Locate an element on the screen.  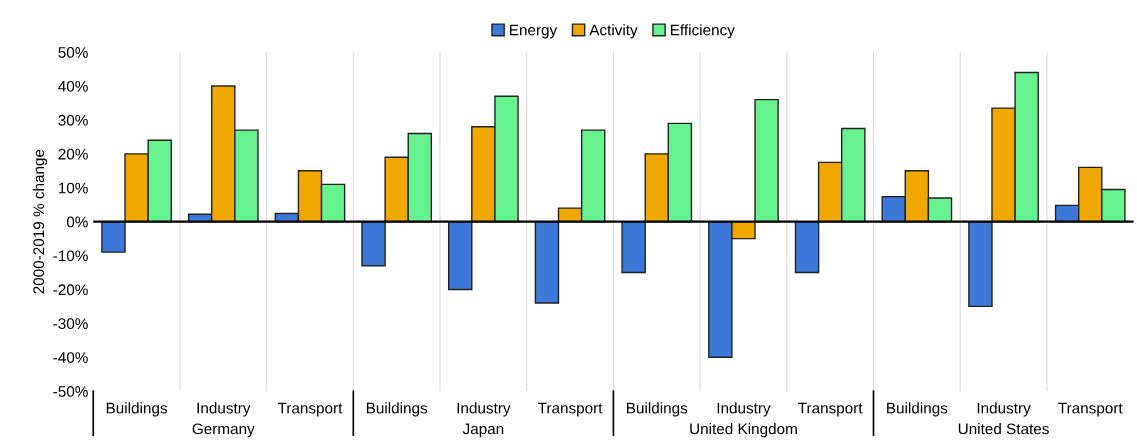
y-tick-label: 0% is located at coordinates (77, 222).